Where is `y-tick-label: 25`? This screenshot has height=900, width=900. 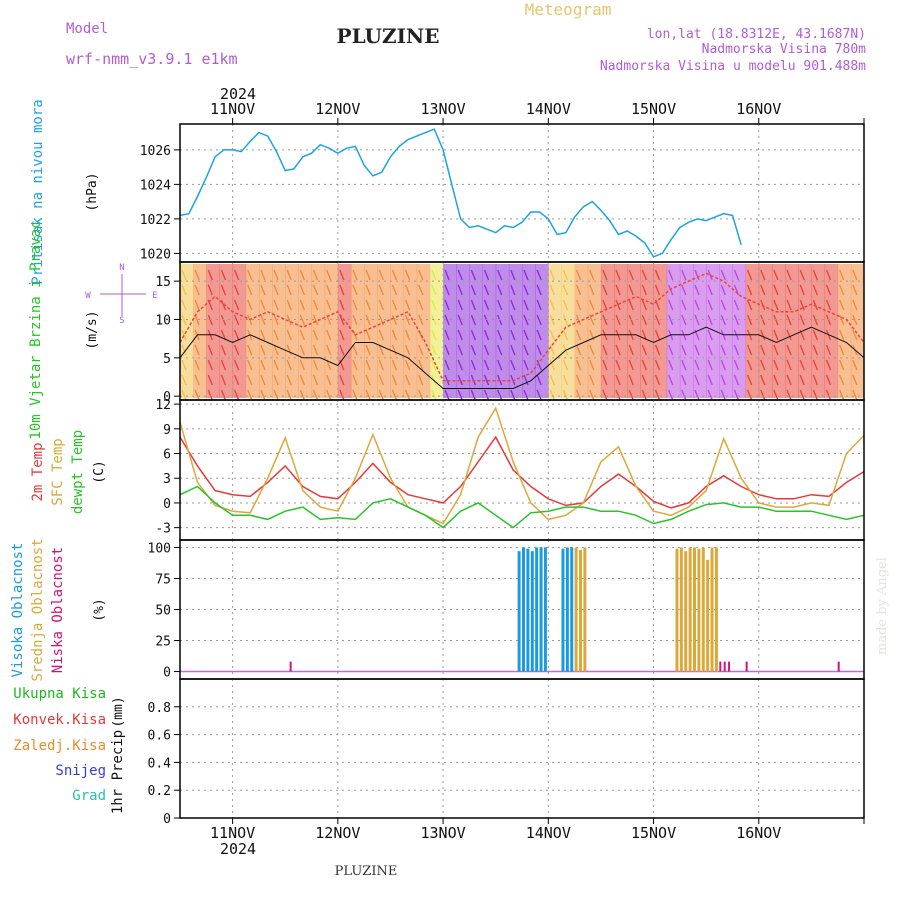 y-tick-label: 25 is located at coordinates (163, 642).